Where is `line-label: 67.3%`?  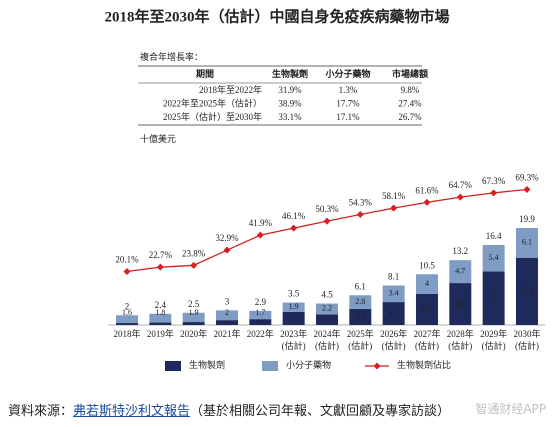
line-label: 67.3% is located at coordinates (494, 181).